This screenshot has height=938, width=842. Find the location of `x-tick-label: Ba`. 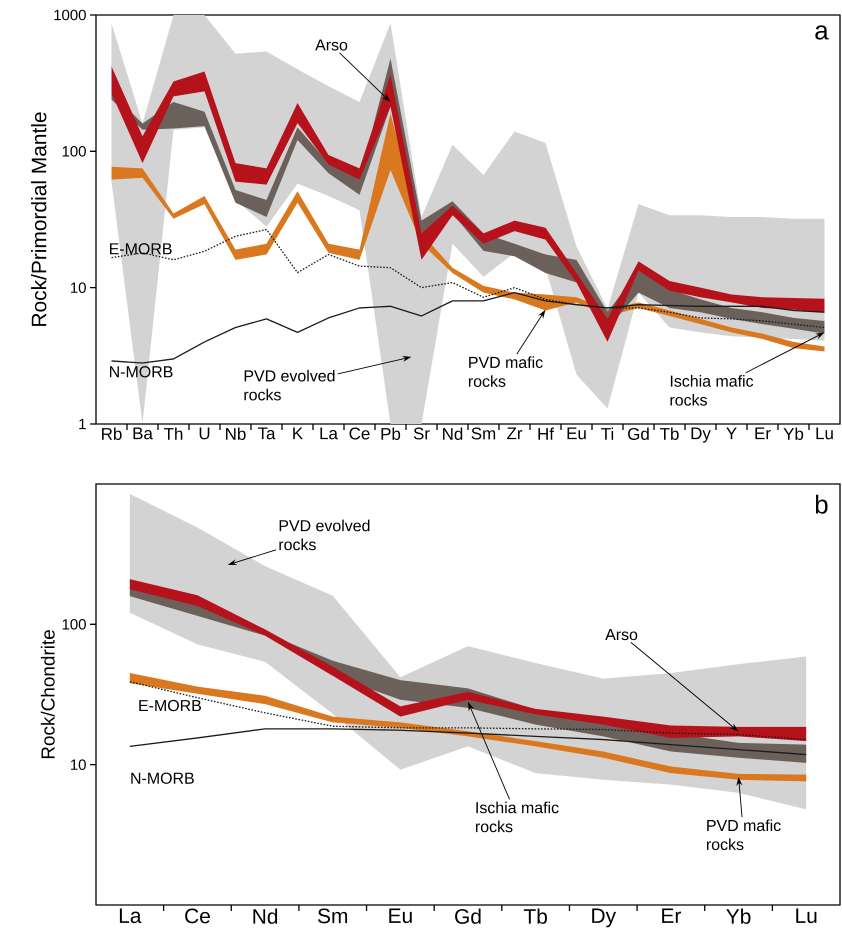

x-tick-label: Ba is located at coordinates (143, 434).